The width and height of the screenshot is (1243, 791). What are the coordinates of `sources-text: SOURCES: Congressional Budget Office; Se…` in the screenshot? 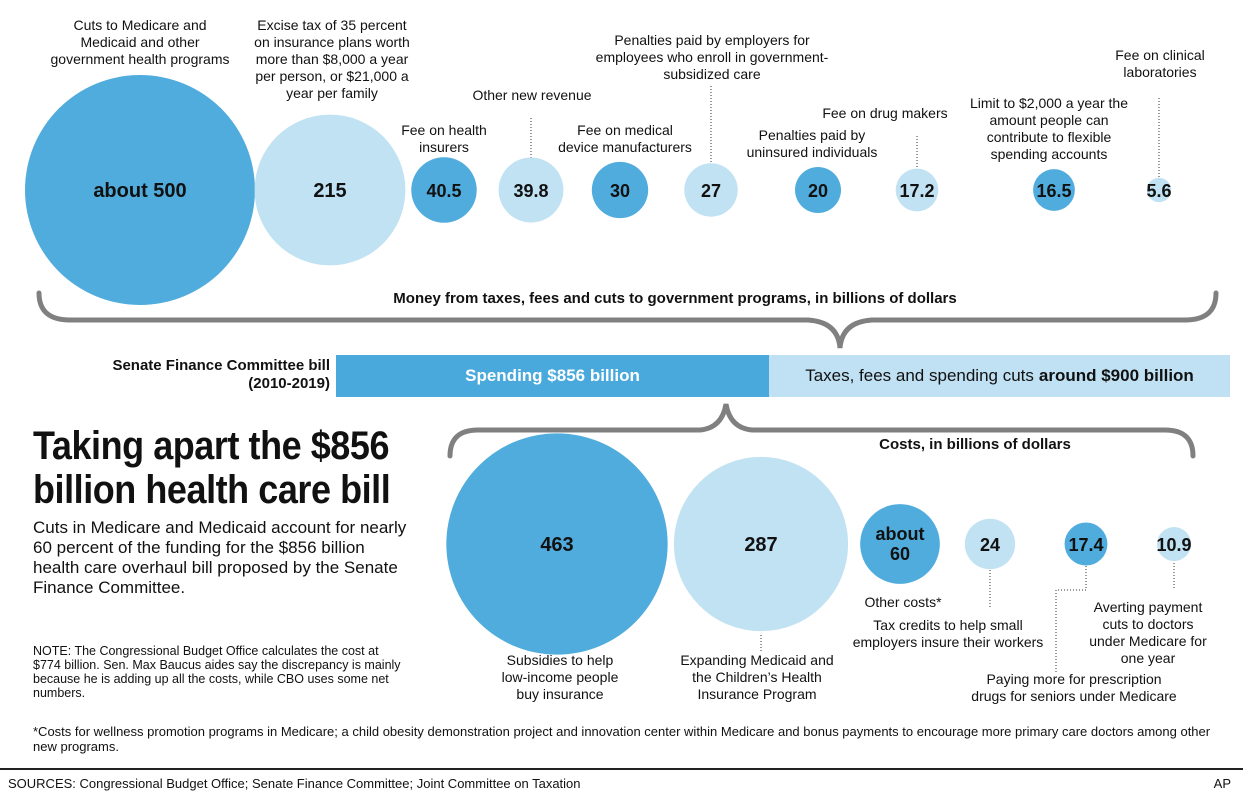 It's located at (294, 783).